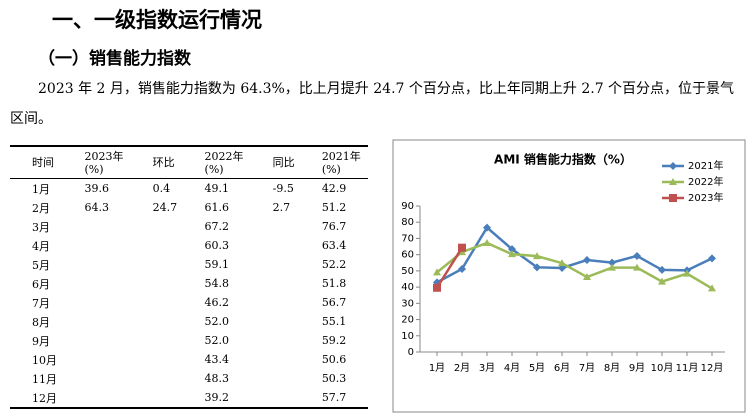 This screenshot has height=420, width=750. I want to click on table-cell: 64.3, so click(96, 207).